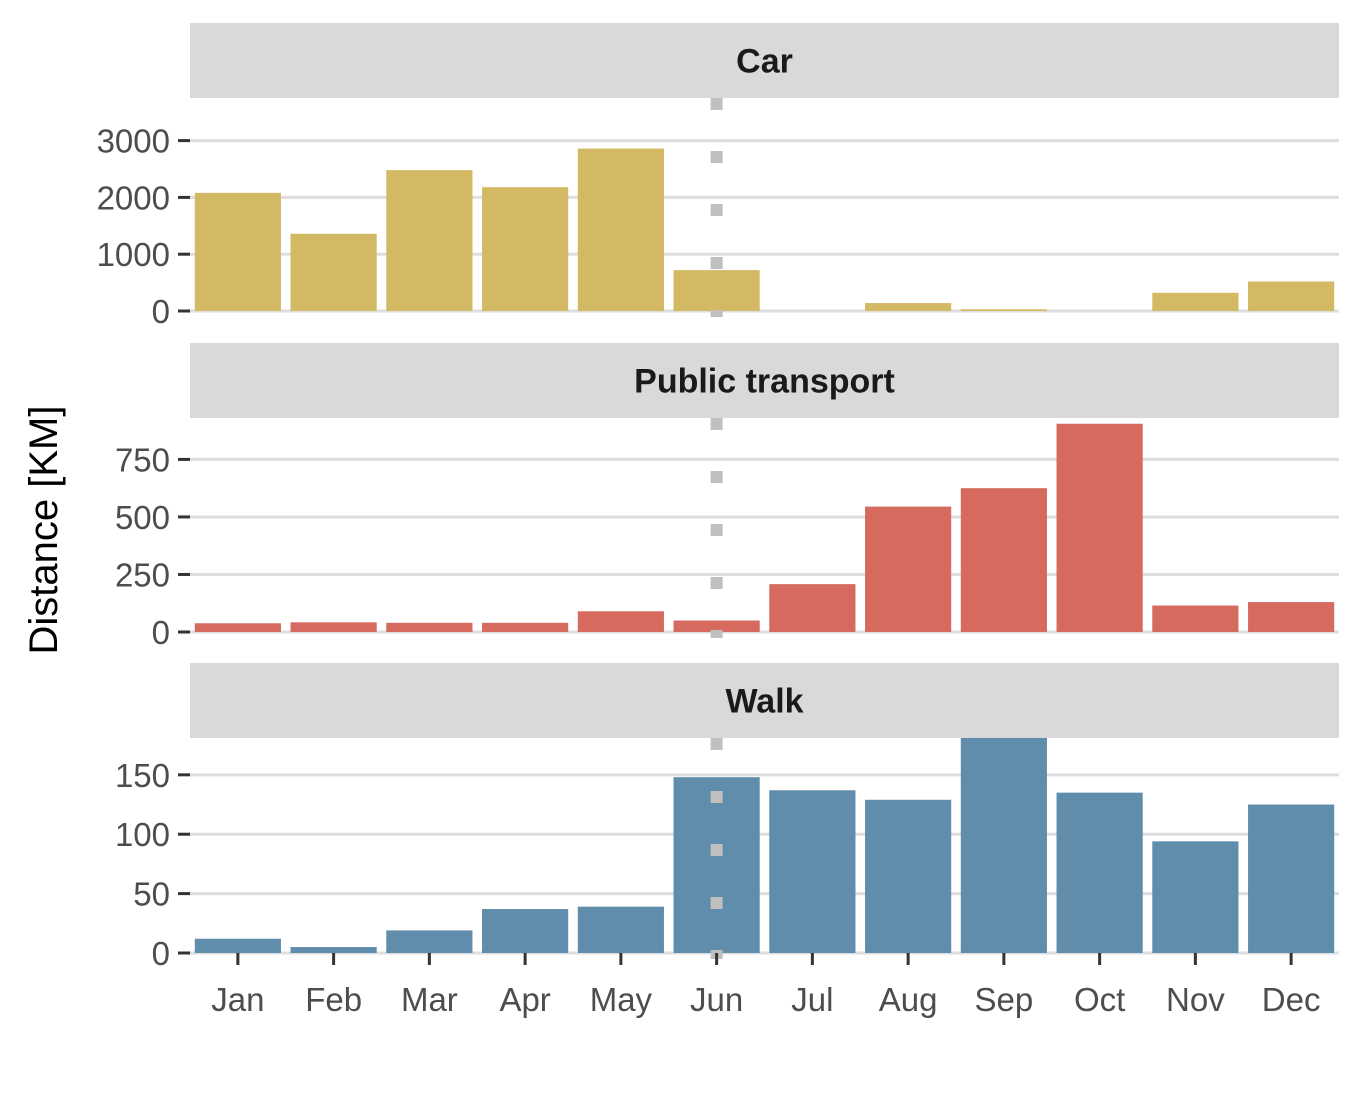 This screenshot has height=1100, width=1362. I want to click on x-tick-label: Feb, so click(333, 999).